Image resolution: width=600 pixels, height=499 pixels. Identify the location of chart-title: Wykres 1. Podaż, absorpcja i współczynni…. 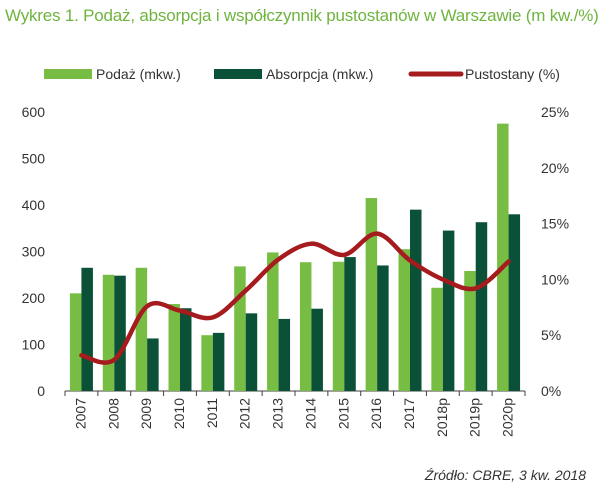
(302, 15).